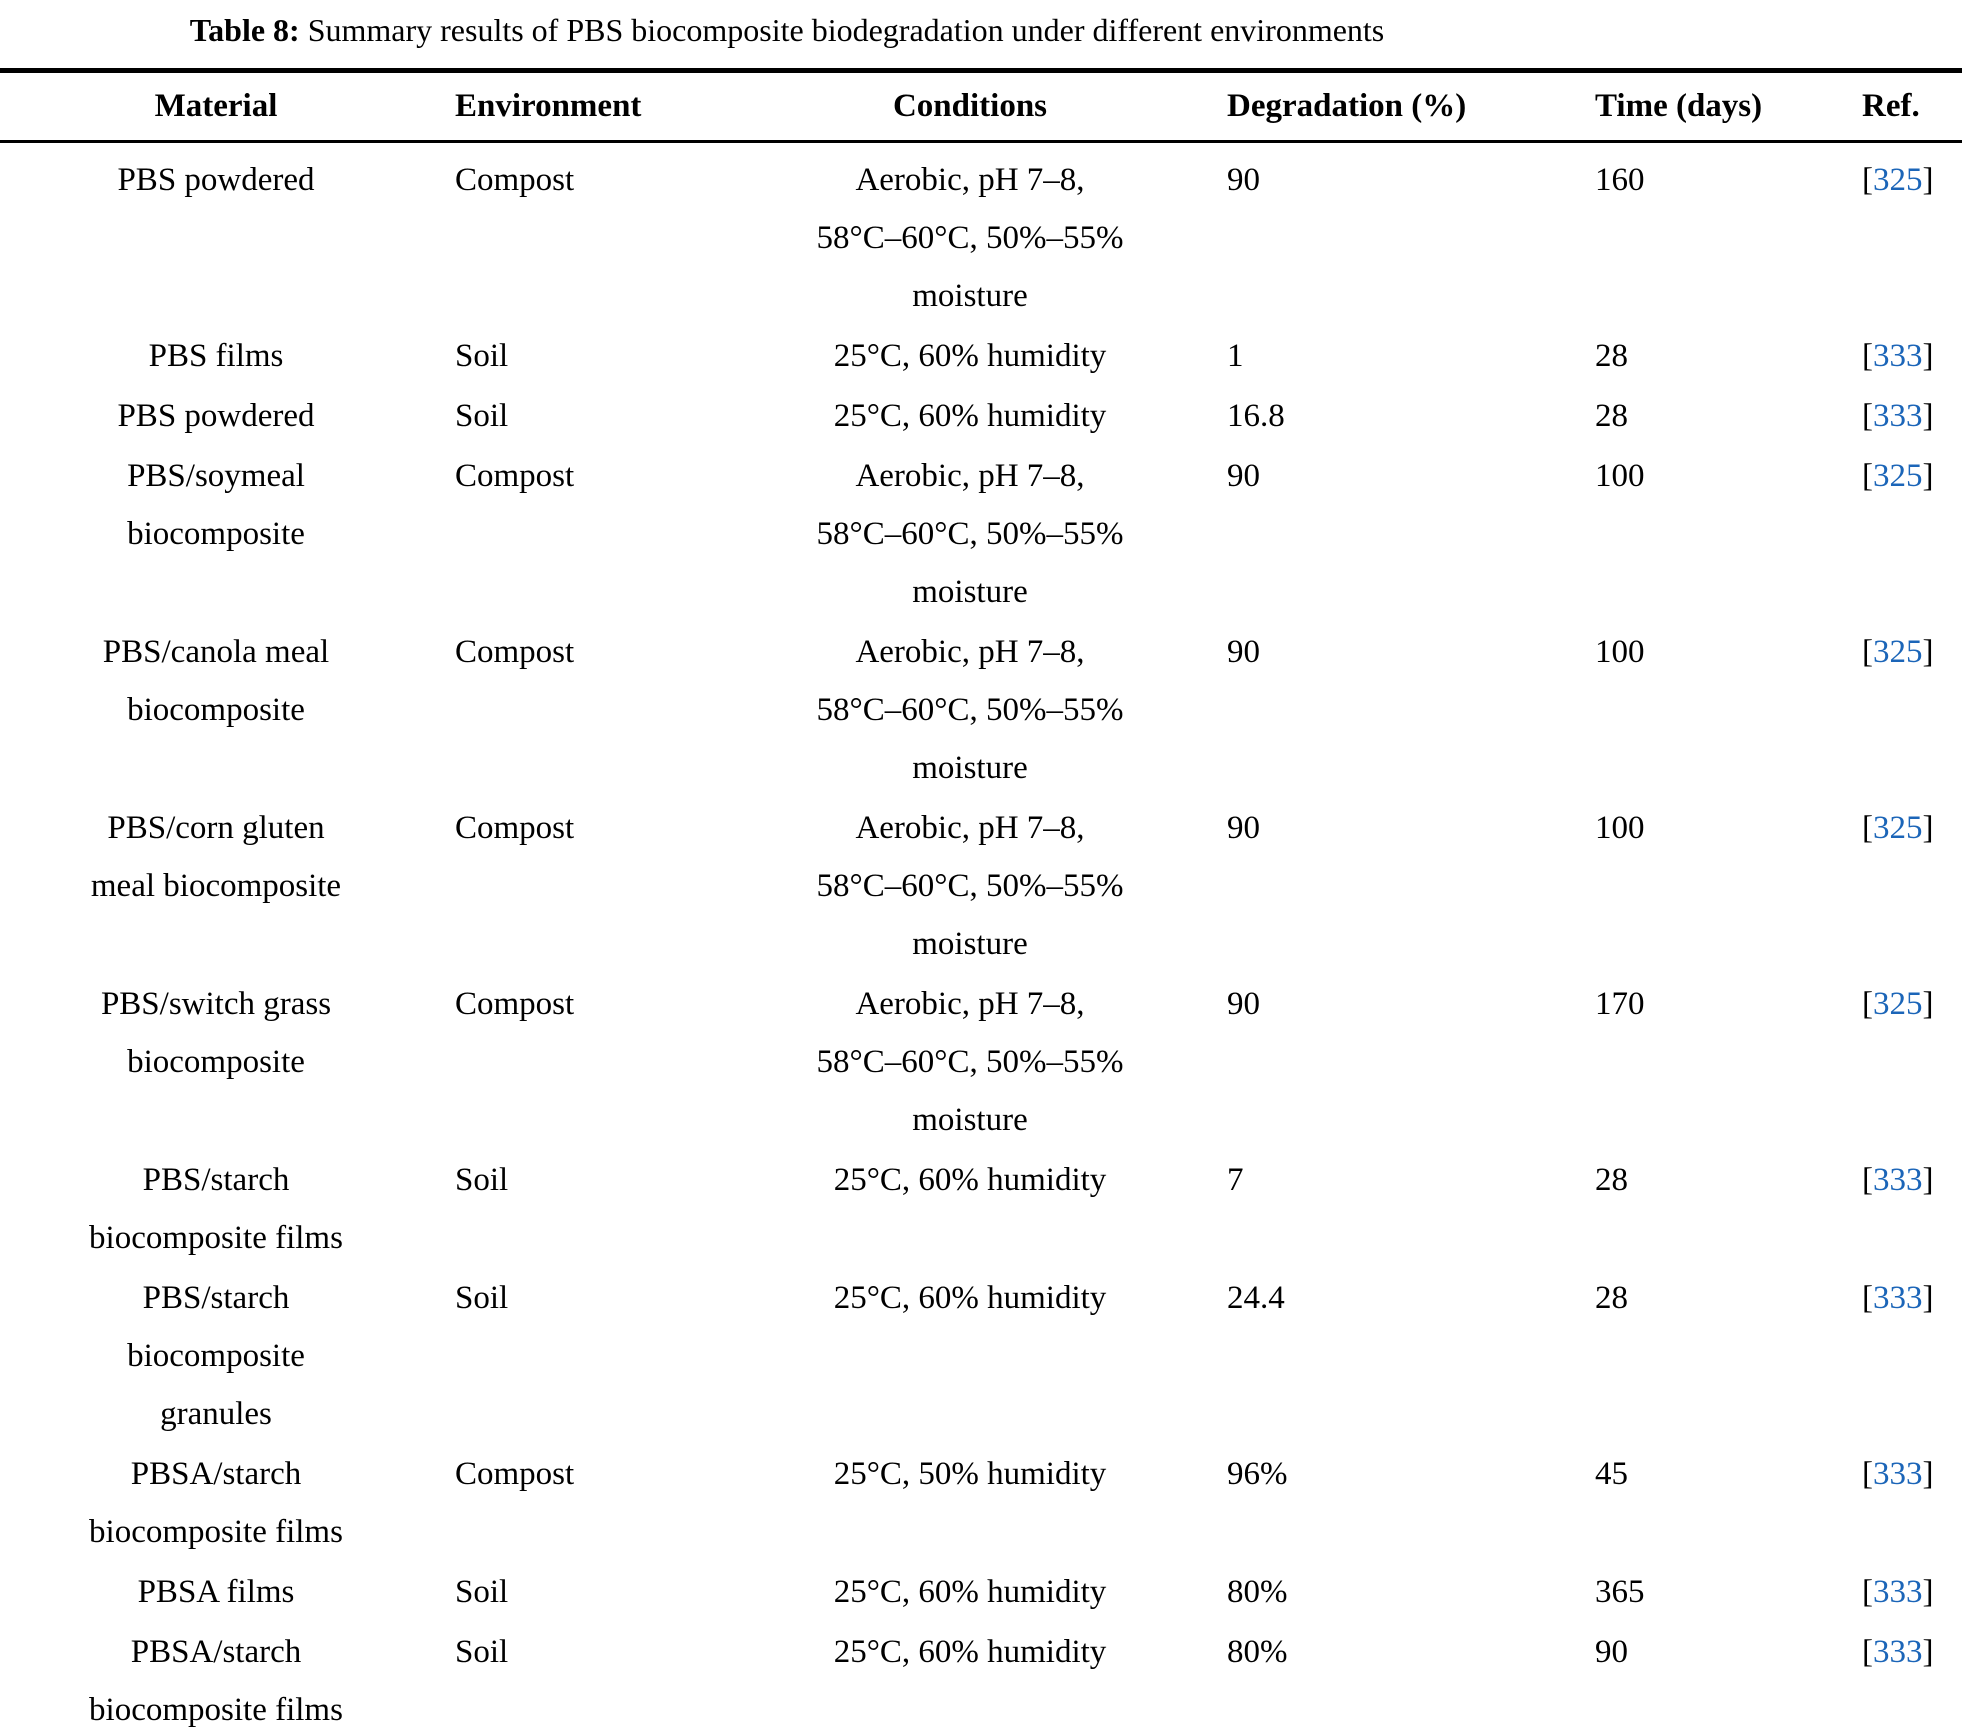 This screenshot has height=1733, width=1962. What do you see at coordinates (216, 1033) in the screenshot?
I see `material-cell: PBS/switch grass biocomposite` at bounding box center [216, 1033].